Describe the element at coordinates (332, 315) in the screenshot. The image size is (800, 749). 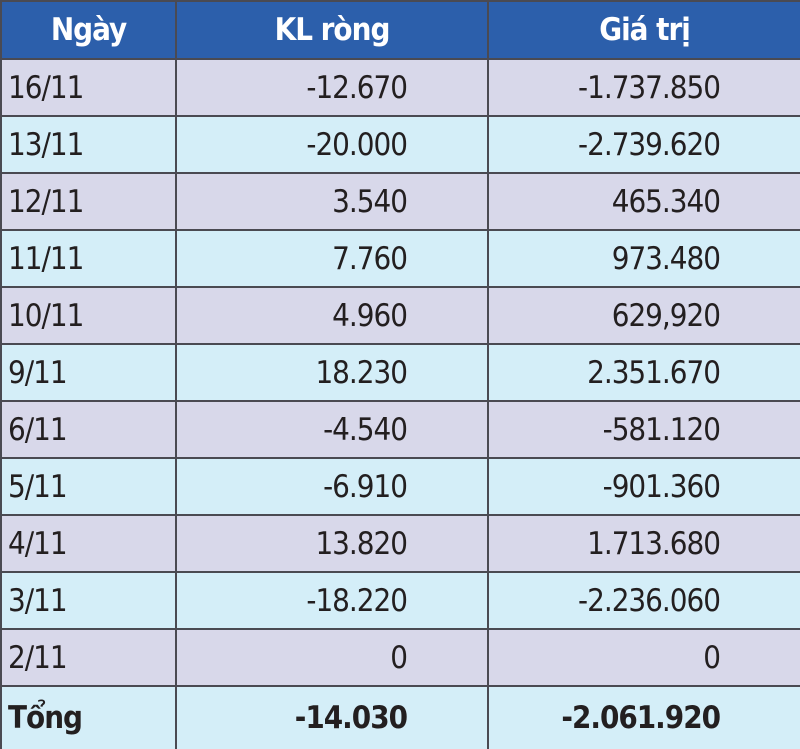
I see `table-cell: 4.960` at that location.